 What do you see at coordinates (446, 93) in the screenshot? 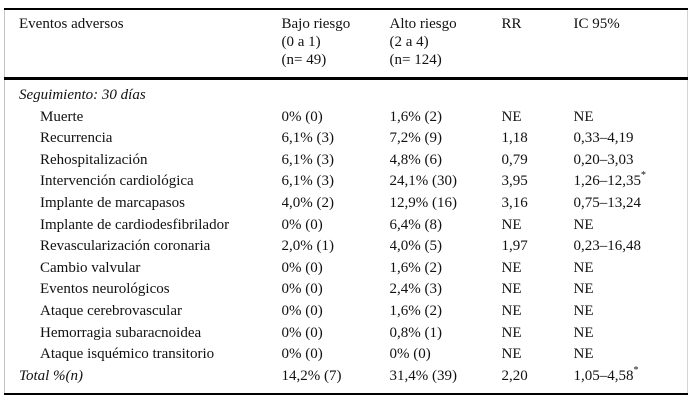
I see `cell-high-risk` at bounding box center [446, 93].